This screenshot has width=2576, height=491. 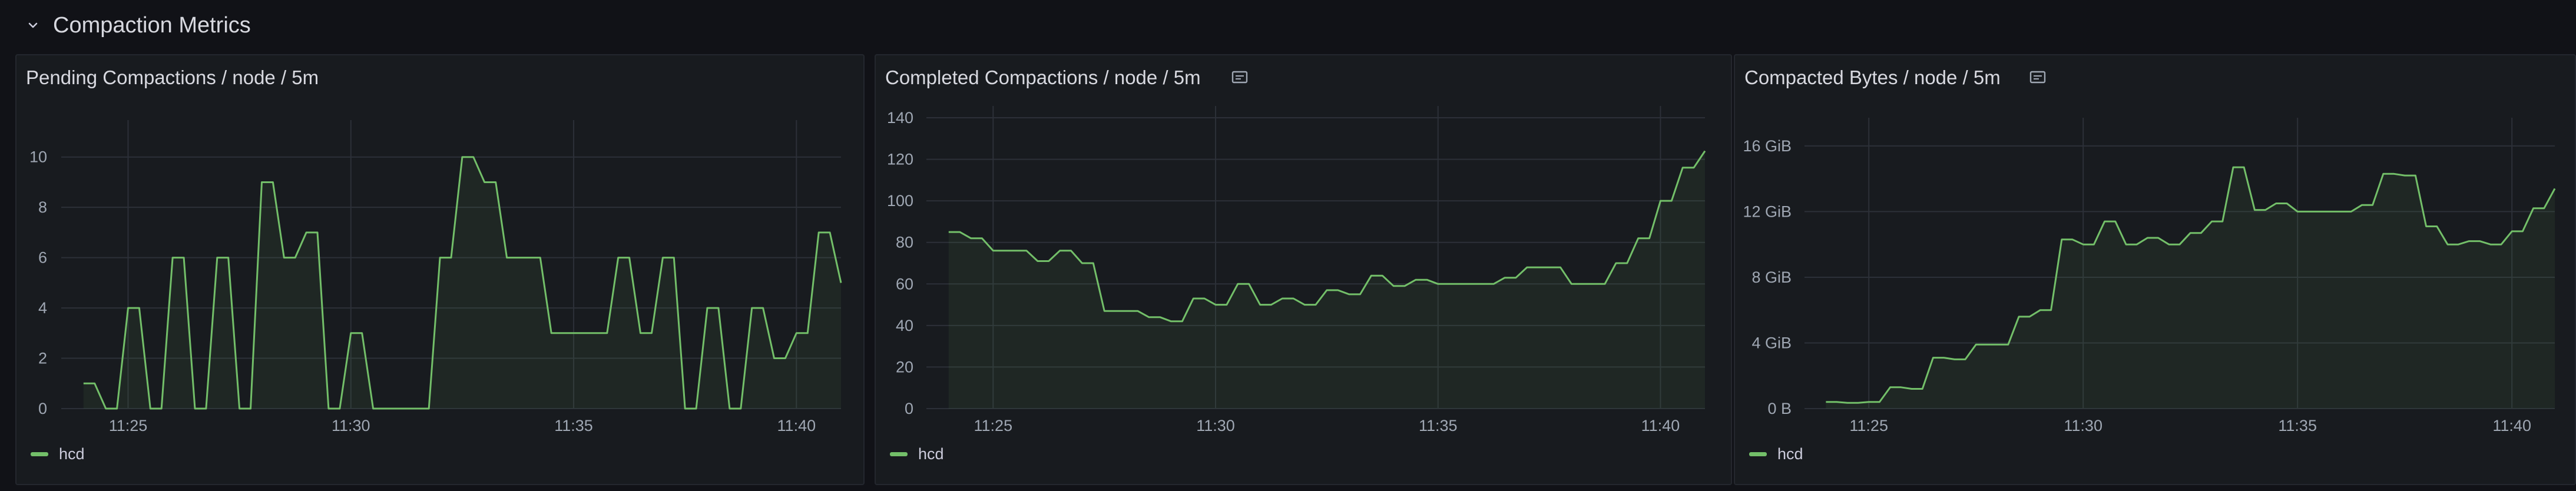 What do you see at coordinates (1779, 409) in the screenshot?
I see `y-tick-label: 0 B` at bounding box center [1779, 409].